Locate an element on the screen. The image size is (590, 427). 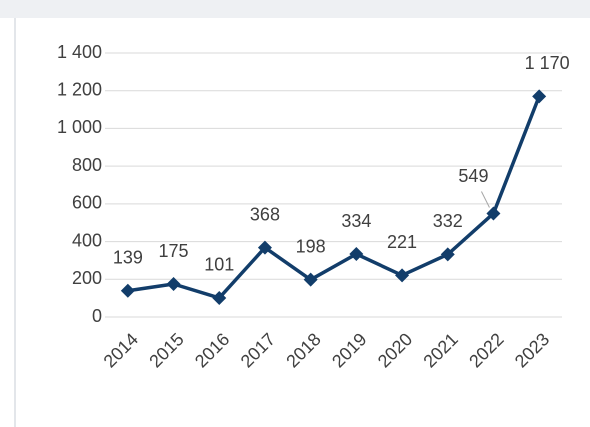
y-tick-label: 600 is located at coordinates (87, 203).